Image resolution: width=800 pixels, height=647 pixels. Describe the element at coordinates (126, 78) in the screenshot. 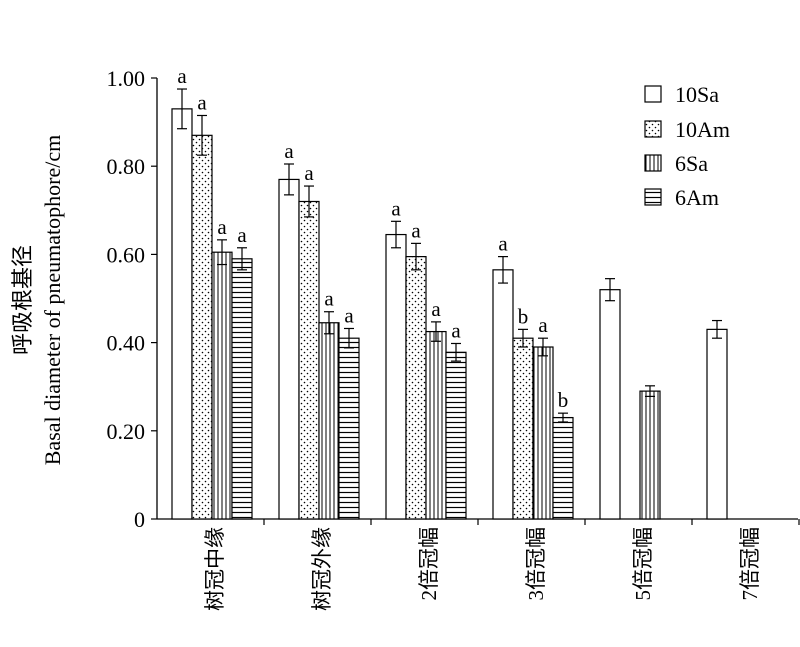

I see `y-tick-label: 1.00` at that location.